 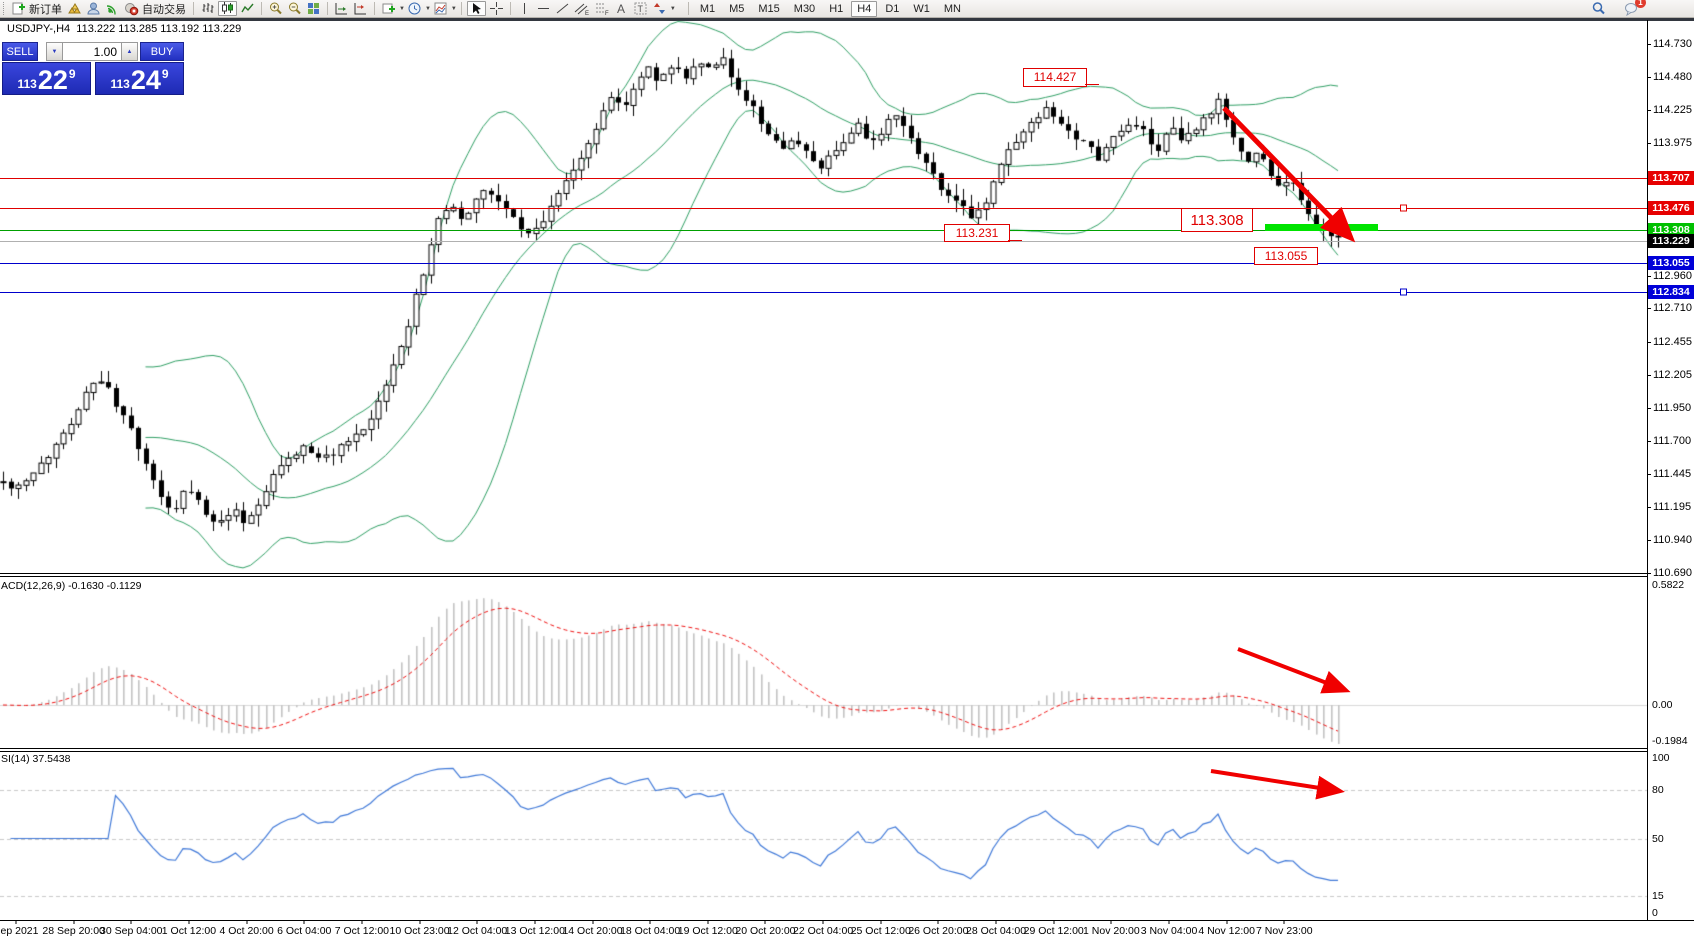 I want to click on signal-icon, so click(x=112, y=8).